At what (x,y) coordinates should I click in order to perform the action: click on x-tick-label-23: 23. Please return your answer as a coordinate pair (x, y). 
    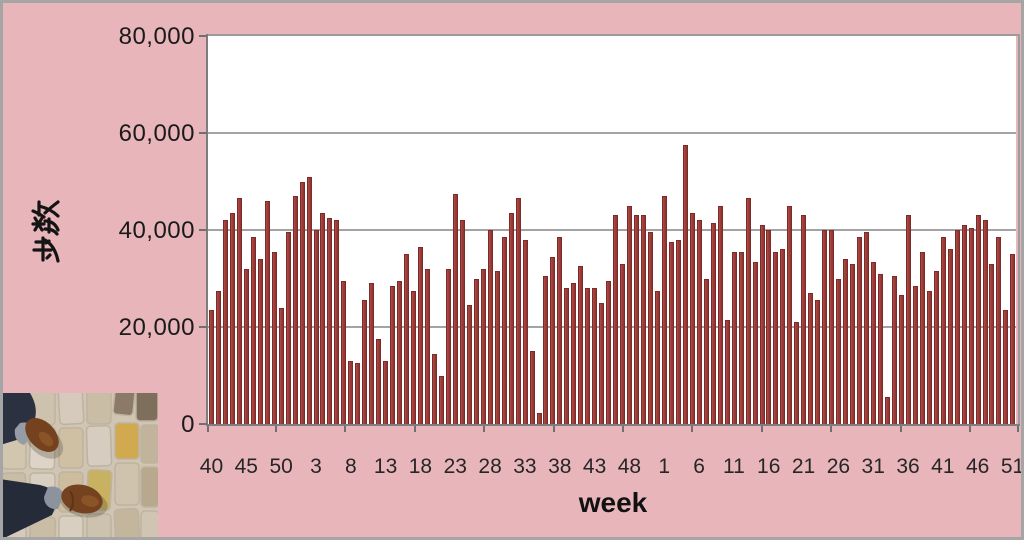
    Looking at the image, I should click on (455, 466).